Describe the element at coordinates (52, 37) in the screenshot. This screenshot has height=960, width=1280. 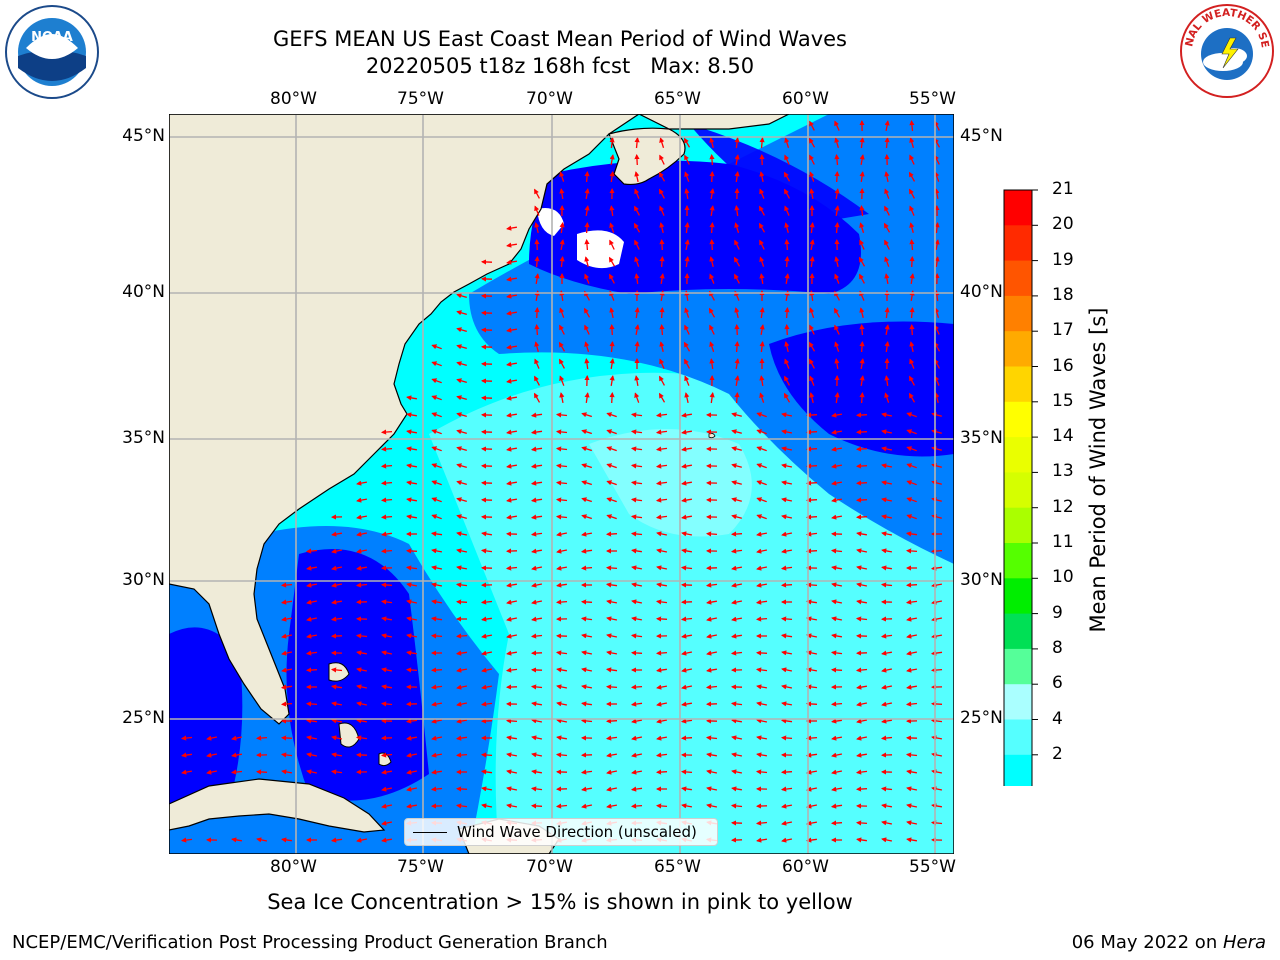
I see `noaa-logo-text: NOAA` at that location.